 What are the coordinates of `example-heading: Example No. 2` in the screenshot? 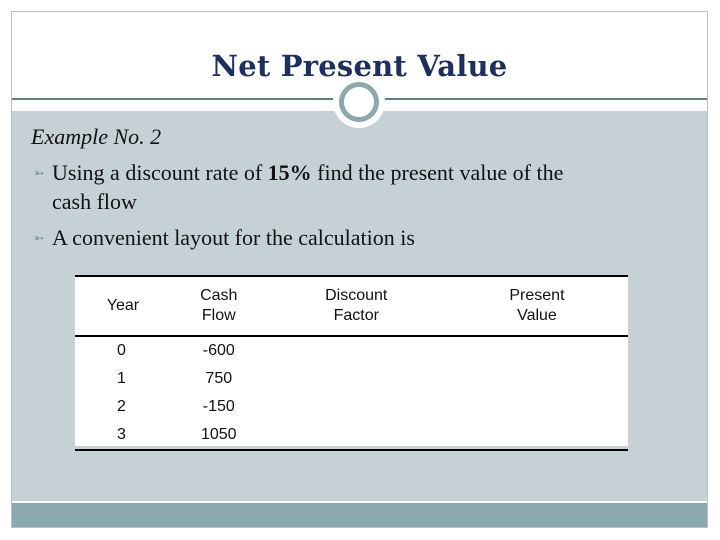 It's located at (96, 136).